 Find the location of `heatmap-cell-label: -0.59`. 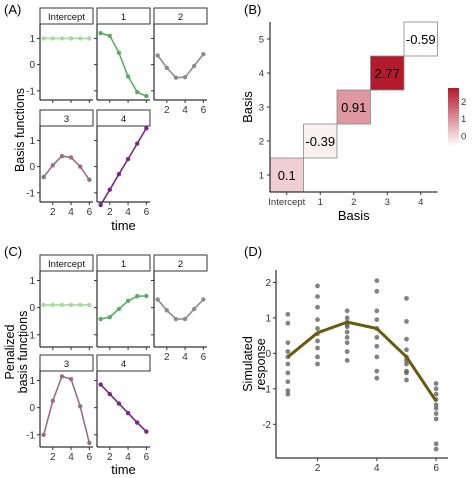

heatmap-cell-label: -0.59 is located at coordinates (421, 39).